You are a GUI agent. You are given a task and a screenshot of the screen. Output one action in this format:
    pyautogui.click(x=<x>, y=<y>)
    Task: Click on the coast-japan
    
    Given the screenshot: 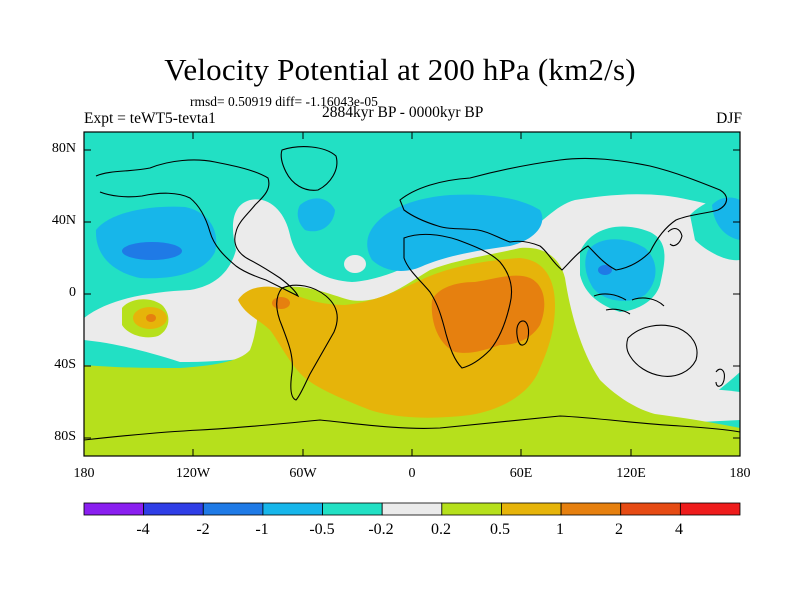 What is the action you would take?
    pyautogui.click(x=675, y=237)
    